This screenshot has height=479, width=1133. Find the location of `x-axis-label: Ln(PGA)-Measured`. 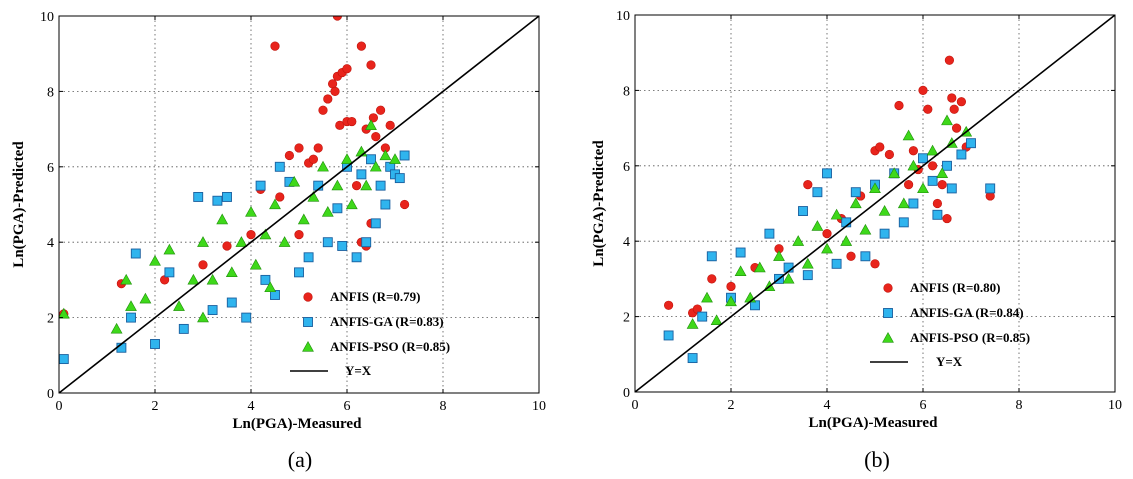

x-axis-label: Ln(PGA)-Measured is located at coordinates (874, 423).